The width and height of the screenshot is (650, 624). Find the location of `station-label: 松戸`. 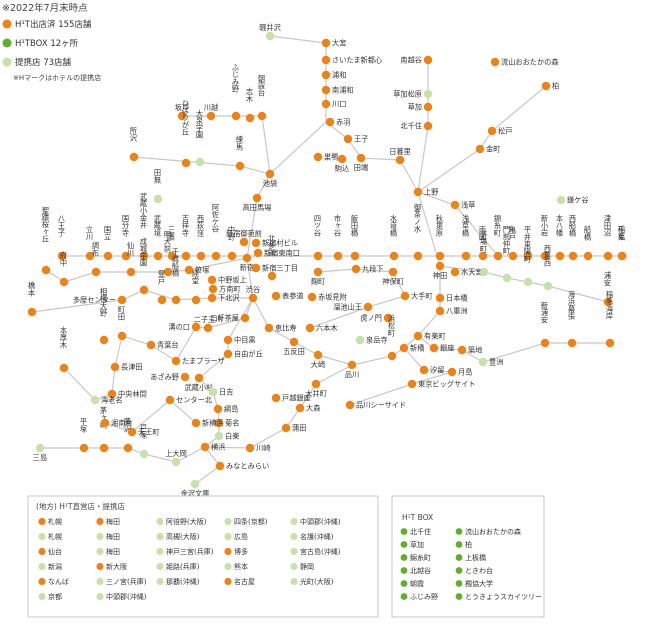

station-label: 松戸 is located at coordinates (505, 131).